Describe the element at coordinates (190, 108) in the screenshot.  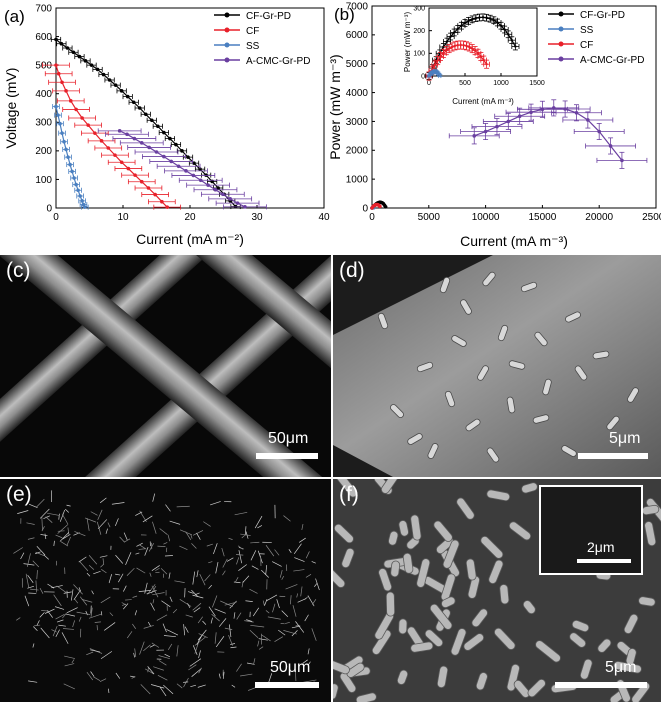
I see `chart-a-frame` at that location.